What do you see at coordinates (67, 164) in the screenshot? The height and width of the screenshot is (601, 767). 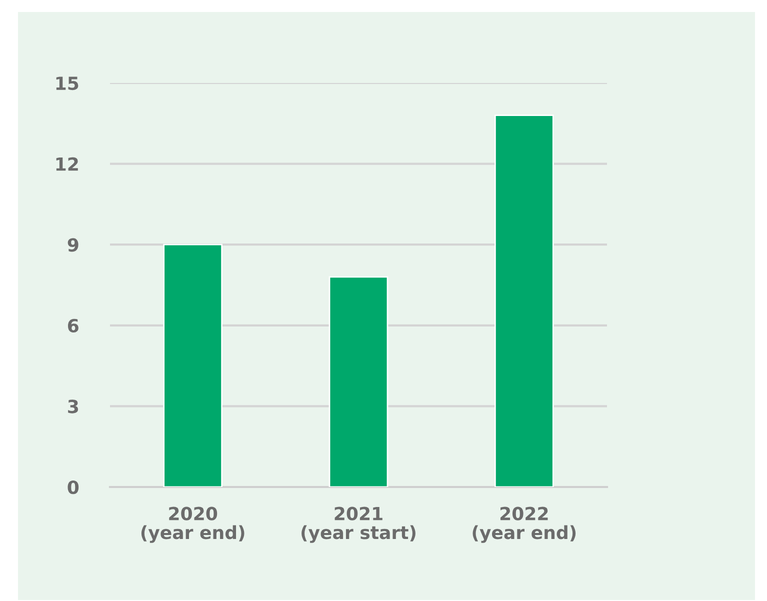 I see `y-tick-label: 12` at bounding box center [67, 164].